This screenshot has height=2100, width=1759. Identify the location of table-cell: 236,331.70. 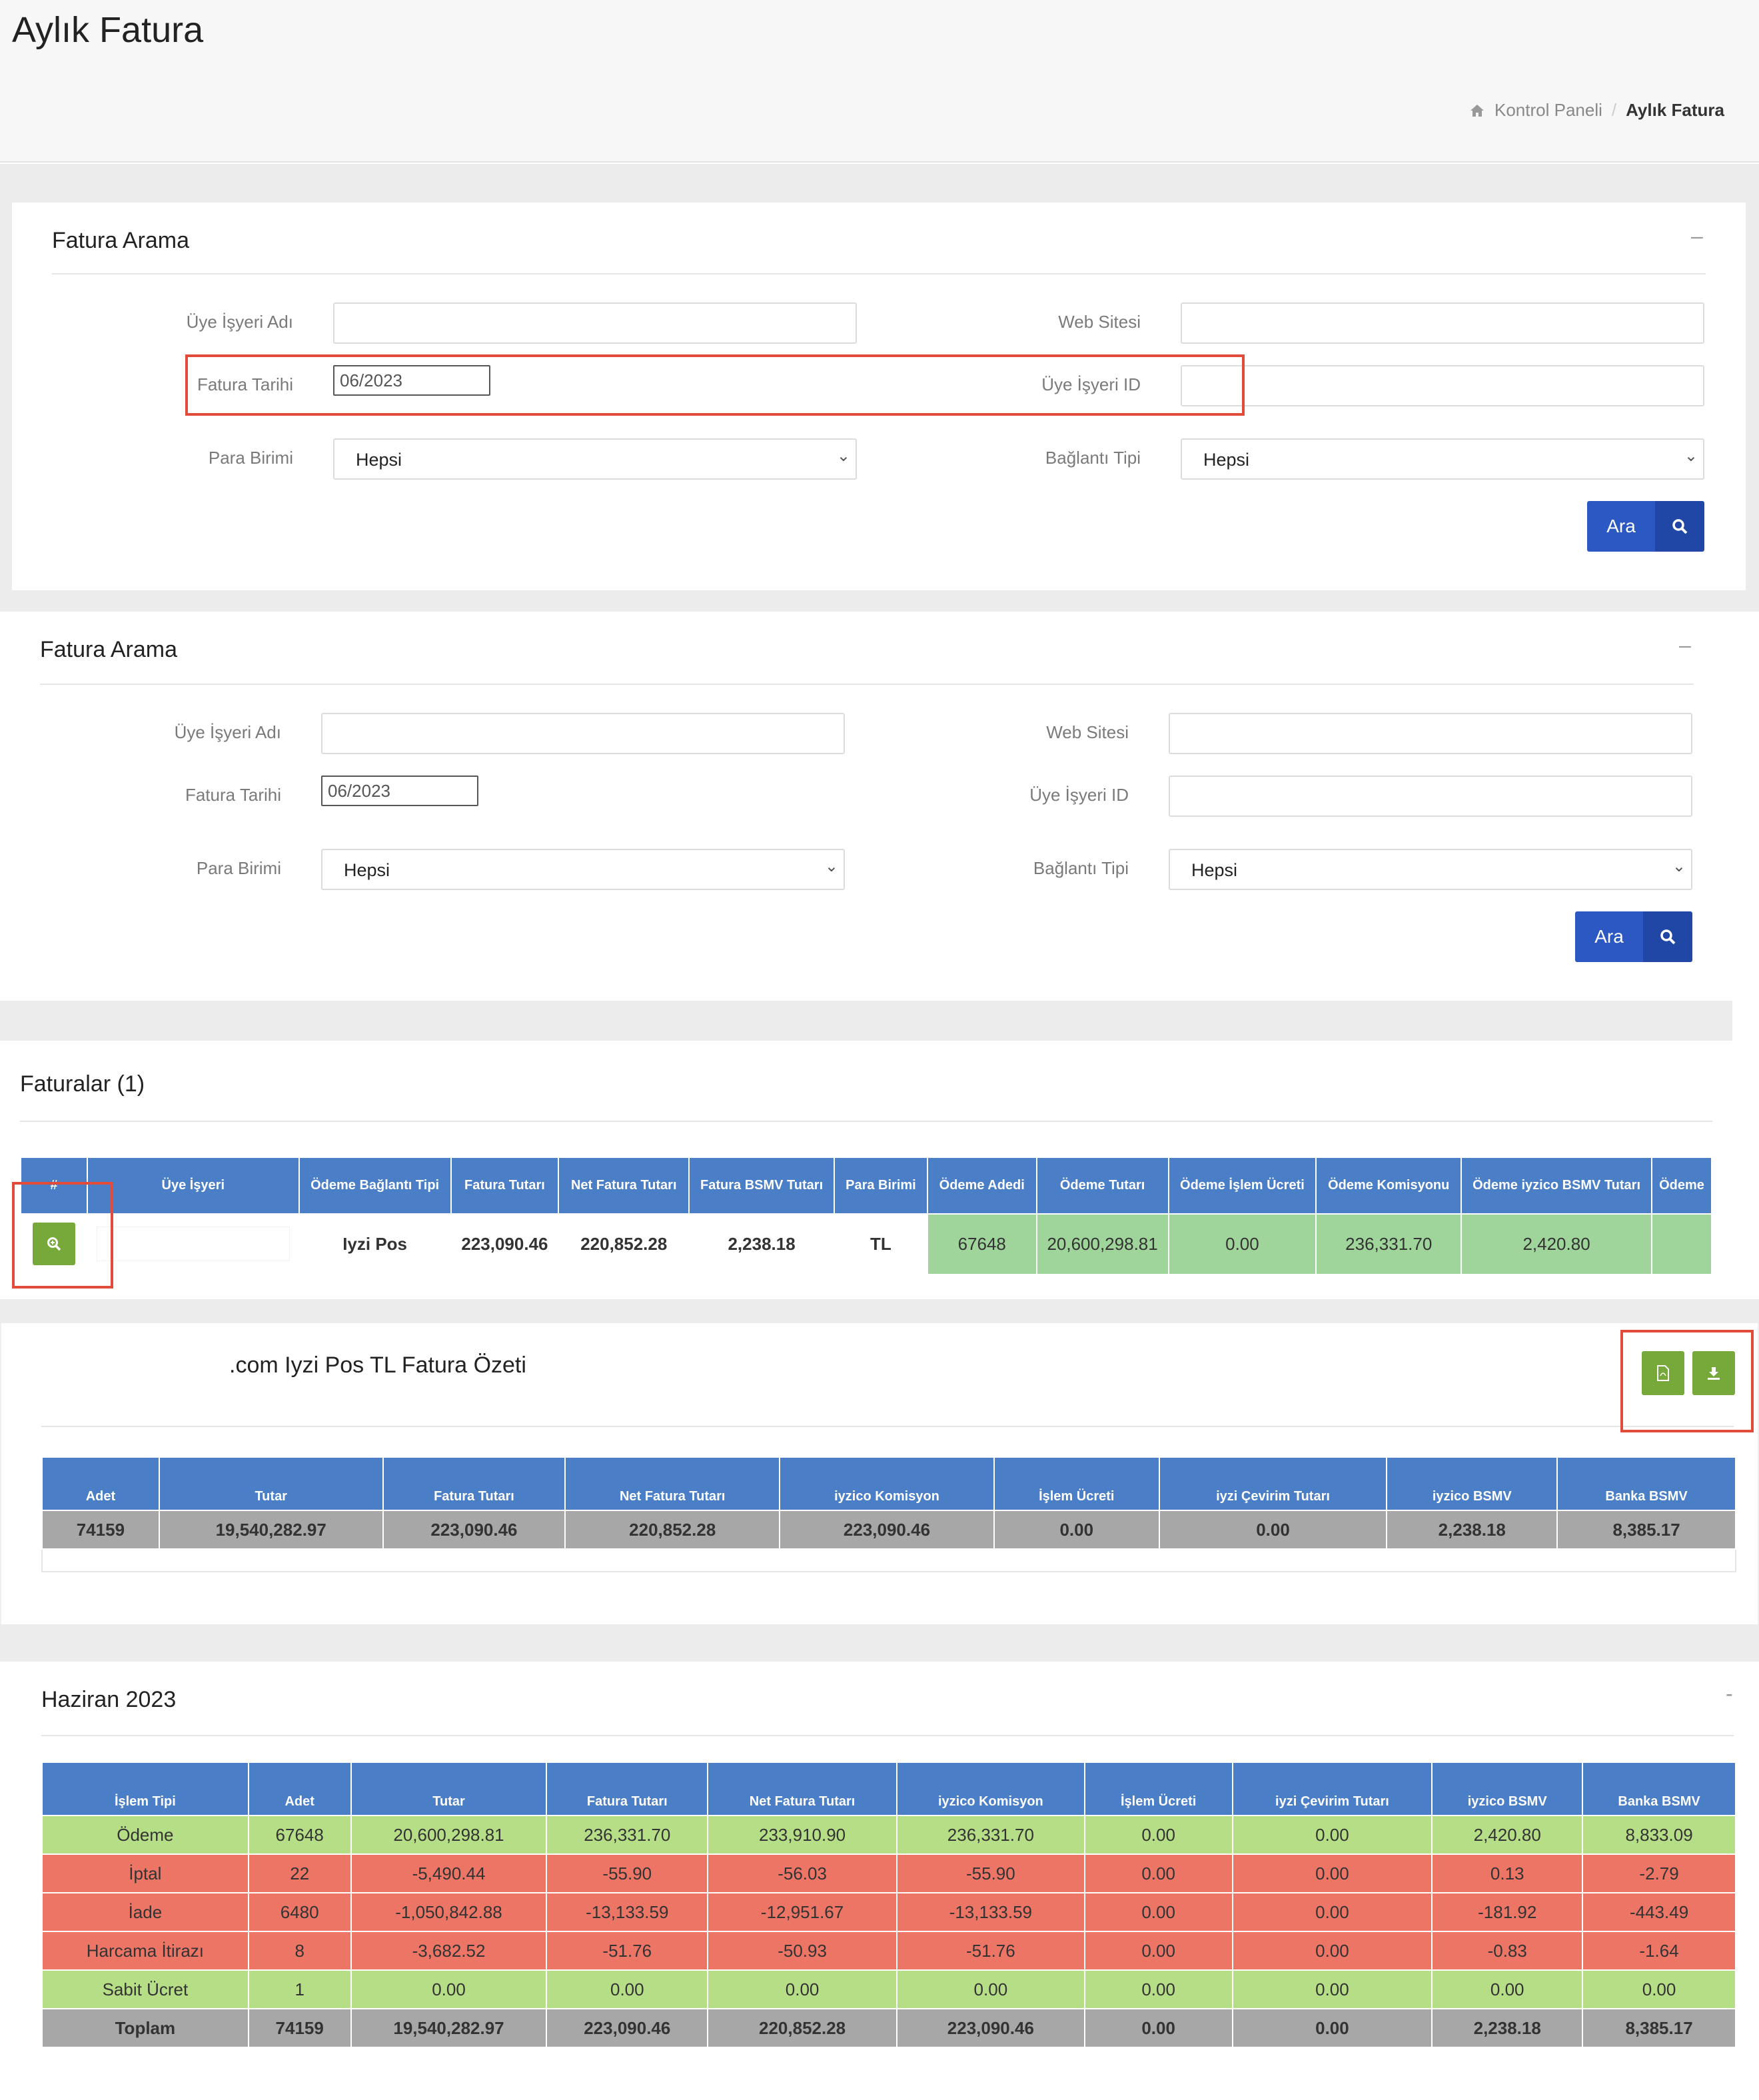
(627, 1835).